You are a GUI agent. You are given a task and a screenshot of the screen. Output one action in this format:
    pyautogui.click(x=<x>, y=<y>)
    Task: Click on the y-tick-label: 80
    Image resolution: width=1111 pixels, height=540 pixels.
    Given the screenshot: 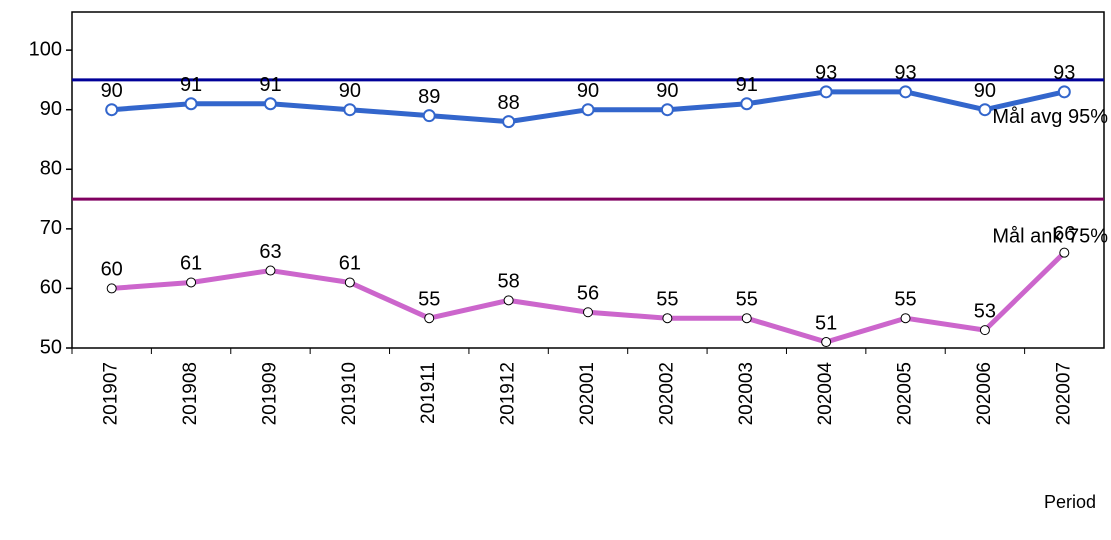 What is the action you would take?
    pyautogui.click(x=51, y=169)
    